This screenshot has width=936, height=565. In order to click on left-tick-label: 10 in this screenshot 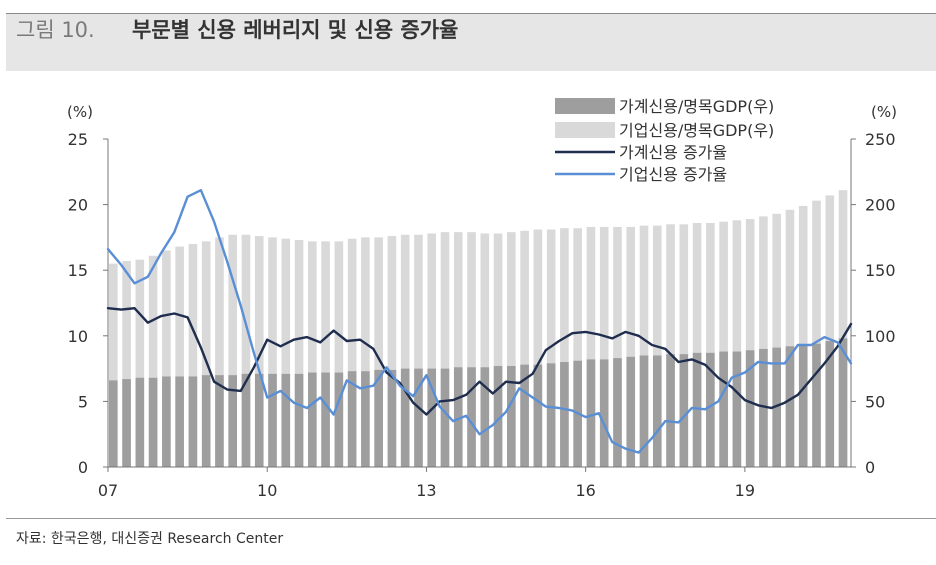, I will do `click(78, 336)`.